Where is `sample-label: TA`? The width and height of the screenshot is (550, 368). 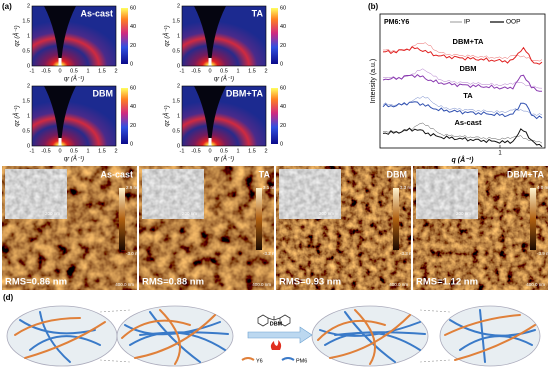
sample-label: TA is located at coordinates (265, 174).